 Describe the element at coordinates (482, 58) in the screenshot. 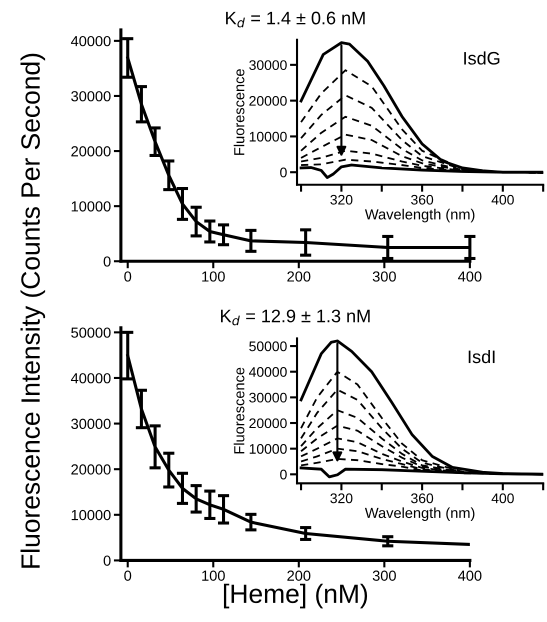

I see `annotation: IsdG` at that location.